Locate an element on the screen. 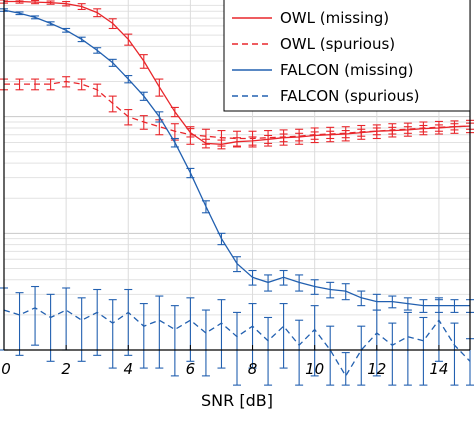 The height and width of the screenshot is (426, 474). x-tick-label: 4 is located at coordinates (128, 369).